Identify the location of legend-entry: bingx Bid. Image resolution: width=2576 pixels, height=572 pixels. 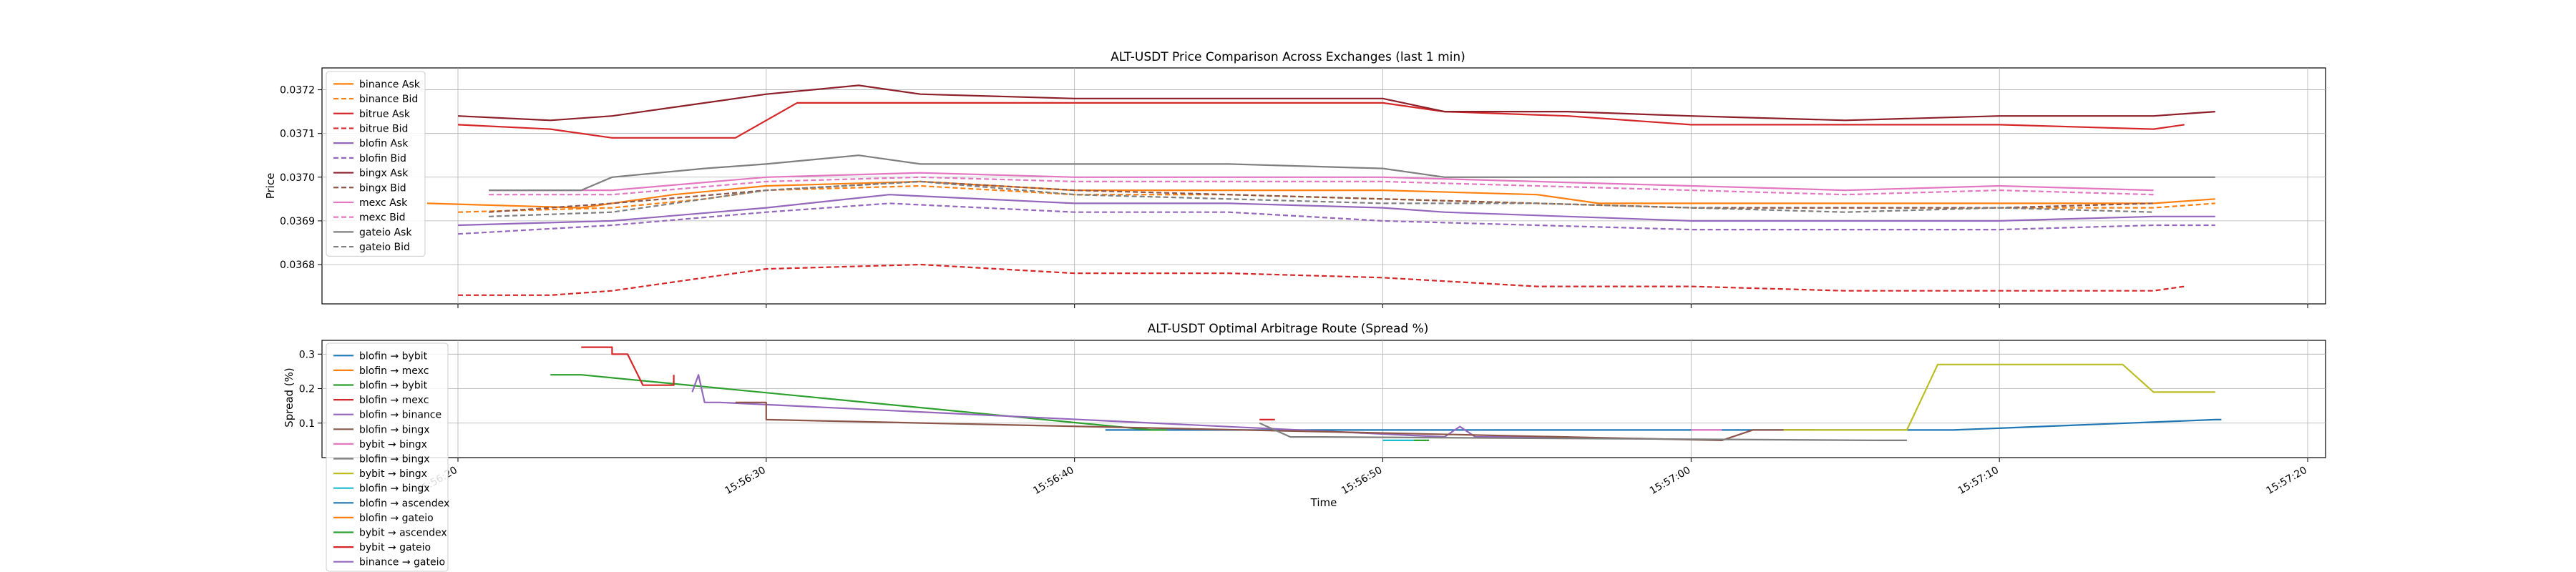
(382, 188).